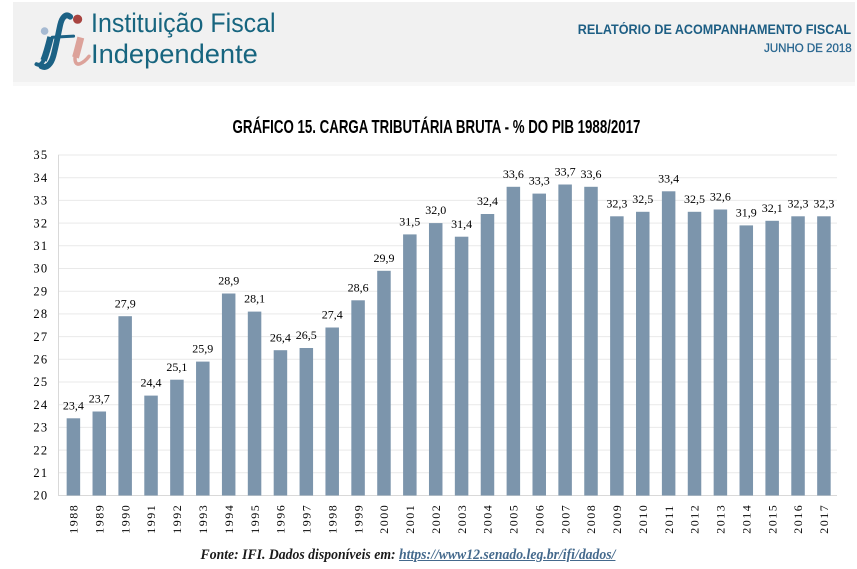 This screenshot has height=569, width=857. Describe the element at coordinates (746, 213) in the screenshot. I see `svg-text: 31,9` at that location.